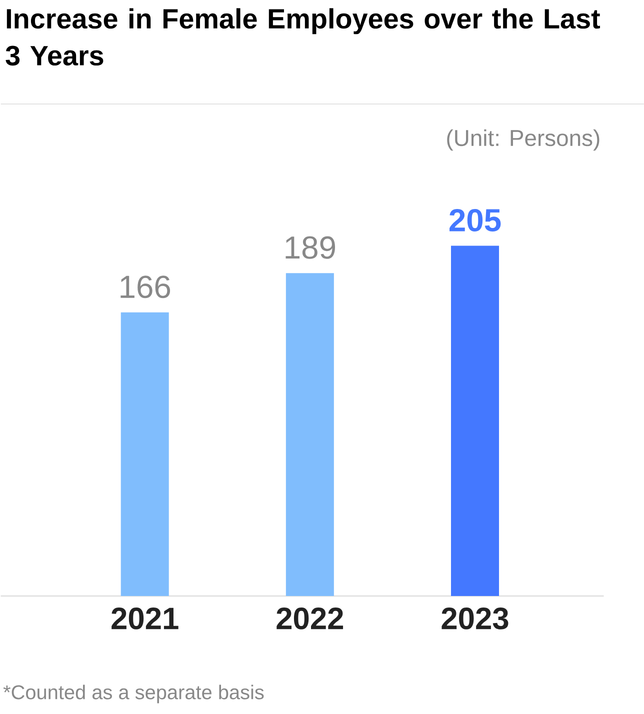 This screenshot has width=644, height=714. I want to click on x-tick-label: 2021, so click(144, 619).